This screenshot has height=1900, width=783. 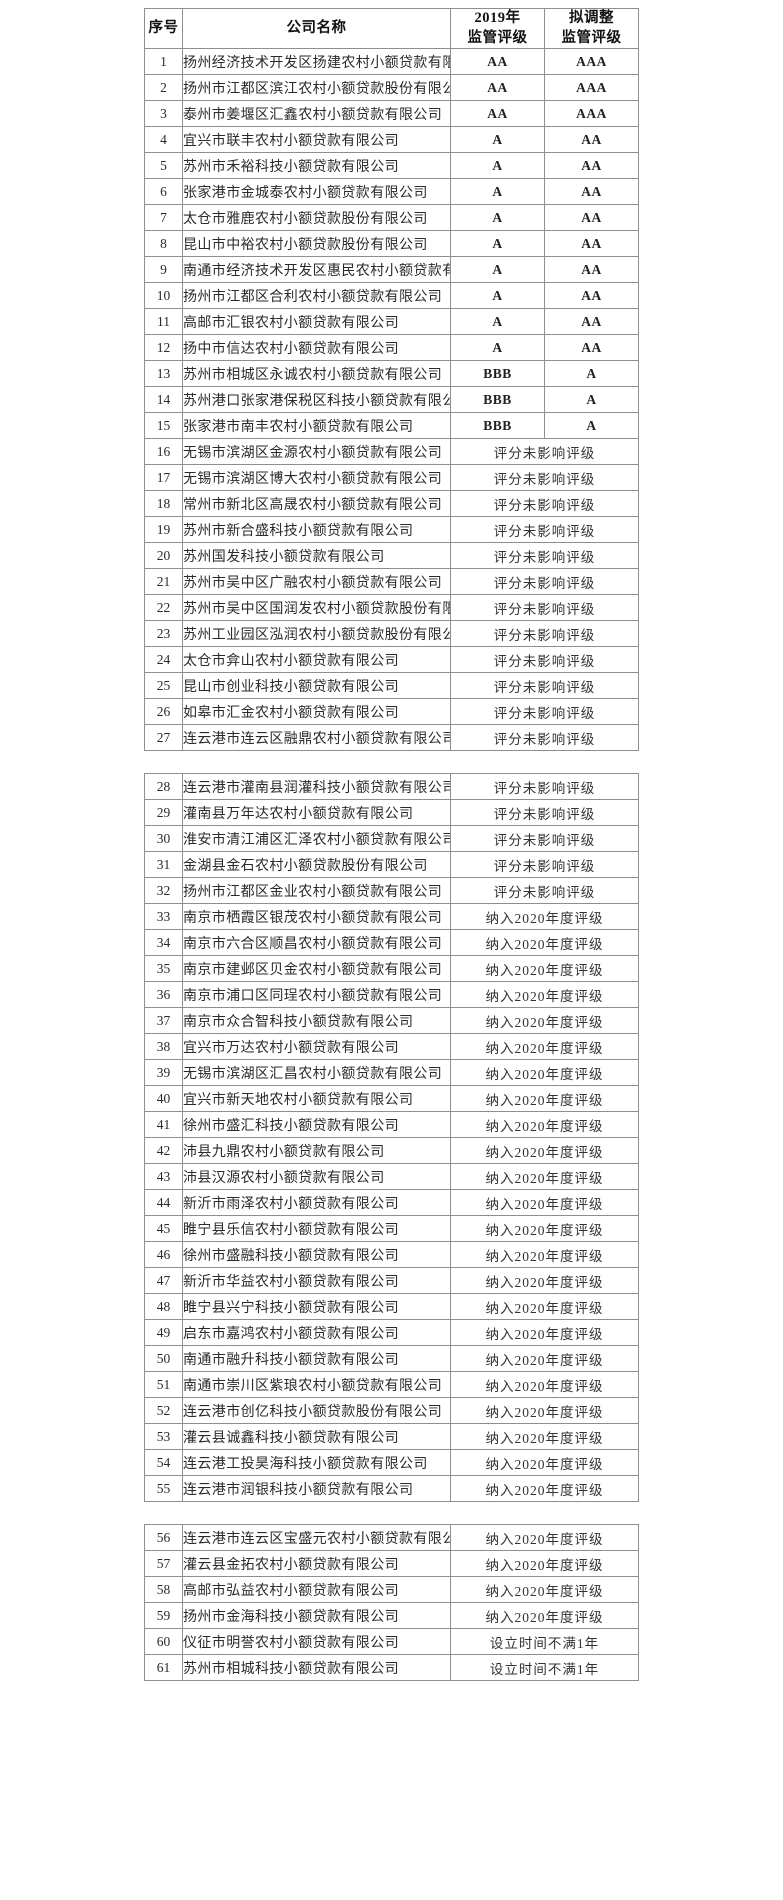 What do you see at coordinates (316, 1281) in the screenshot?
I see `company-name-cell: 新沂市华益农村小额贷款有限公司` at bounding box center [316, 1281].